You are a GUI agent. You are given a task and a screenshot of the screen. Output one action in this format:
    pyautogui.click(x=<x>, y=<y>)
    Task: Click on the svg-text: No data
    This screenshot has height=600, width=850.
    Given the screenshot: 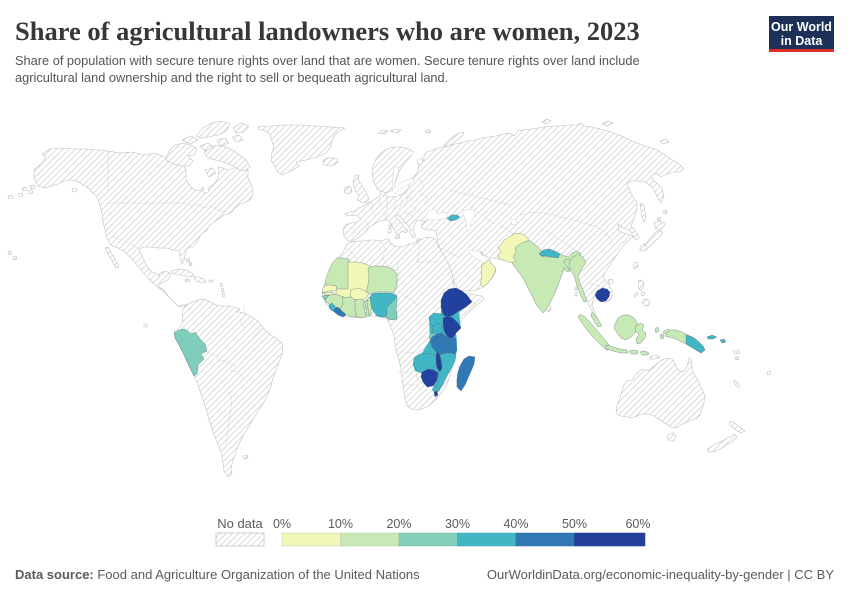 What is the action you would take?
    pyautogui.click(x=240, y=523)
    